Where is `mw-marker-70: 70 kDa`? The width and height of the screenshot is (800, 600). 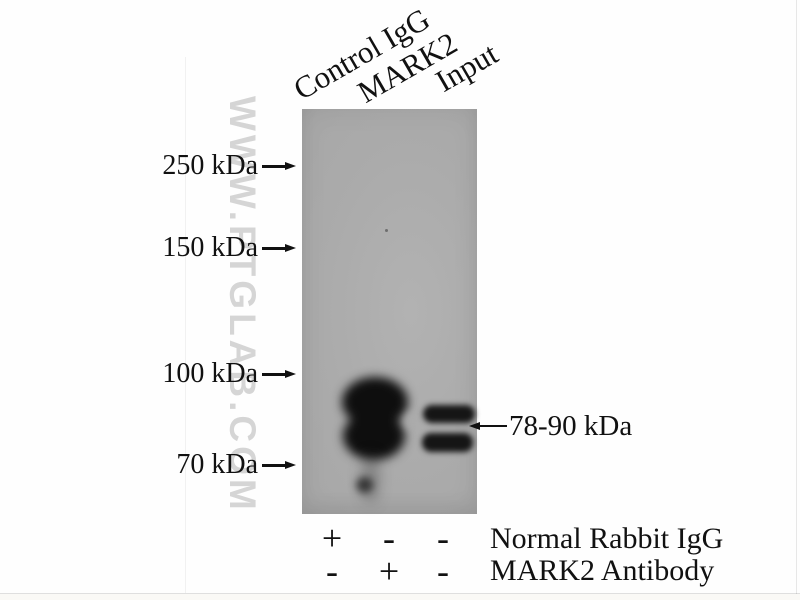
mw-marker-70: 70 kDa is located at coordinates (219, 465).